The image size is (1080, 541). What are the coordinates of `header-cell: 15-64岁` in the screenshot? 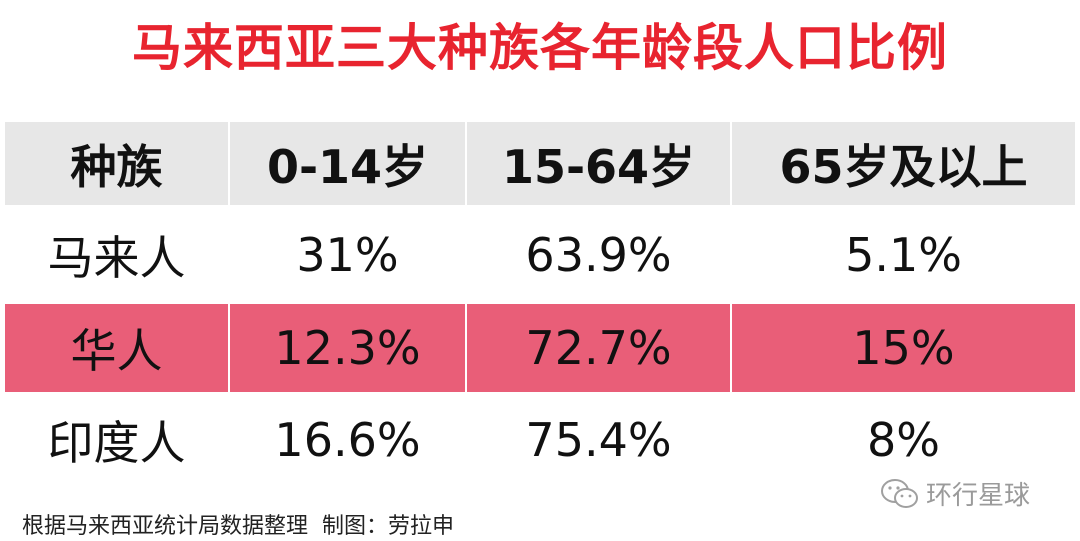 It's located at (598, 163).